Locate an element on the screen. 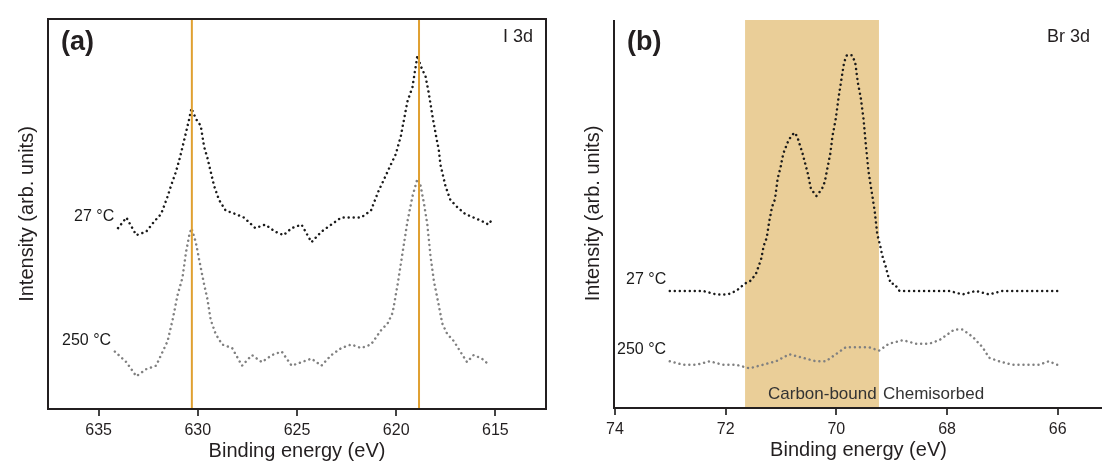 The height and width of the screenshot is (471, 1102). x-tick-label: 620 is located at coordinates (396, 430).